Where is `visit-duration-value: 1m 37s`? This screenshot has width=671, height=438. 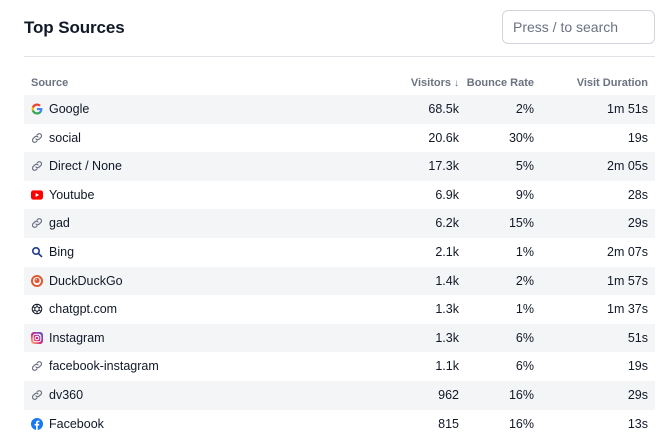 visit-duration-value: 1m 37s is located at coordinates (627, 309).